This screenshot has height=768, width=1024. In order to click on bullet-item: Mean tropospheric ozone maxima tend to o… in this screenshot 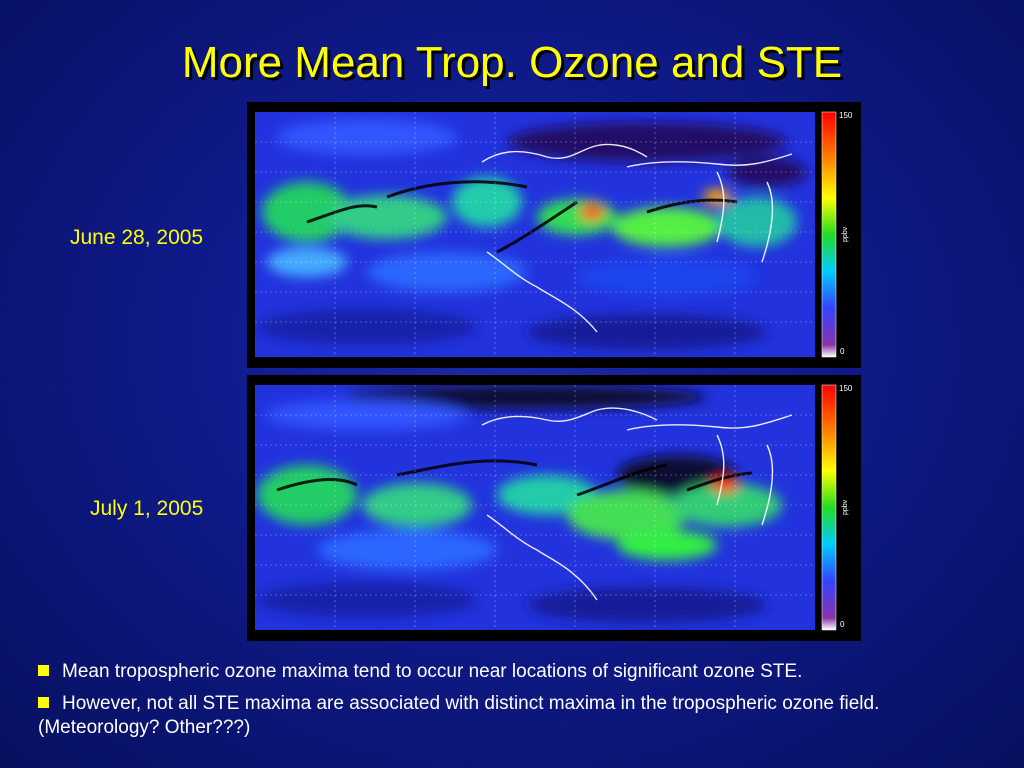, I will do `click(518, 672)`.